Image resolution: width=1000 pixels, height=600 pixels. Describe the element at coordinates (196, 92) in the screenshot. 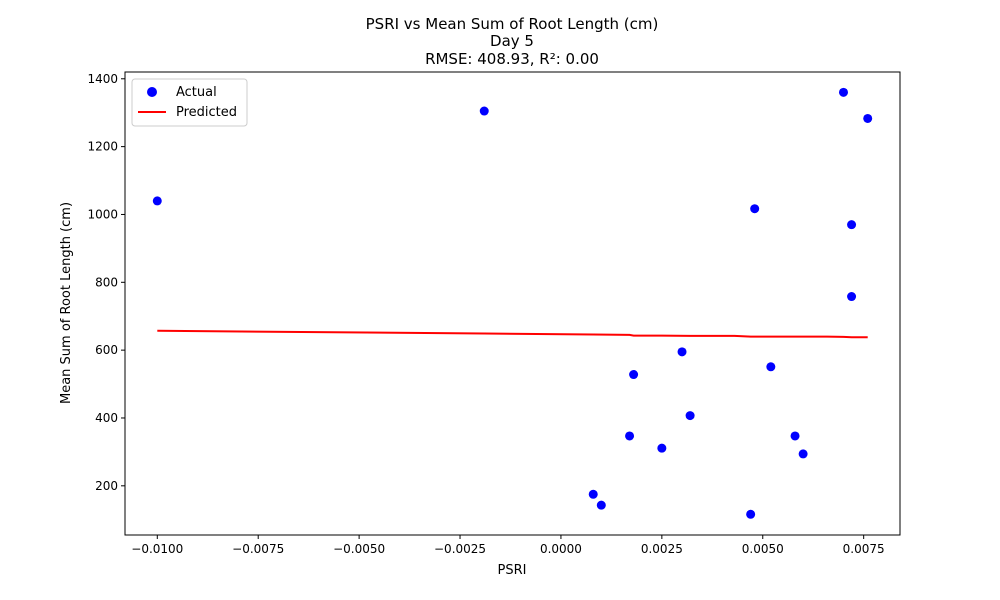

I see `legend-actual-label: Actual` at that location.